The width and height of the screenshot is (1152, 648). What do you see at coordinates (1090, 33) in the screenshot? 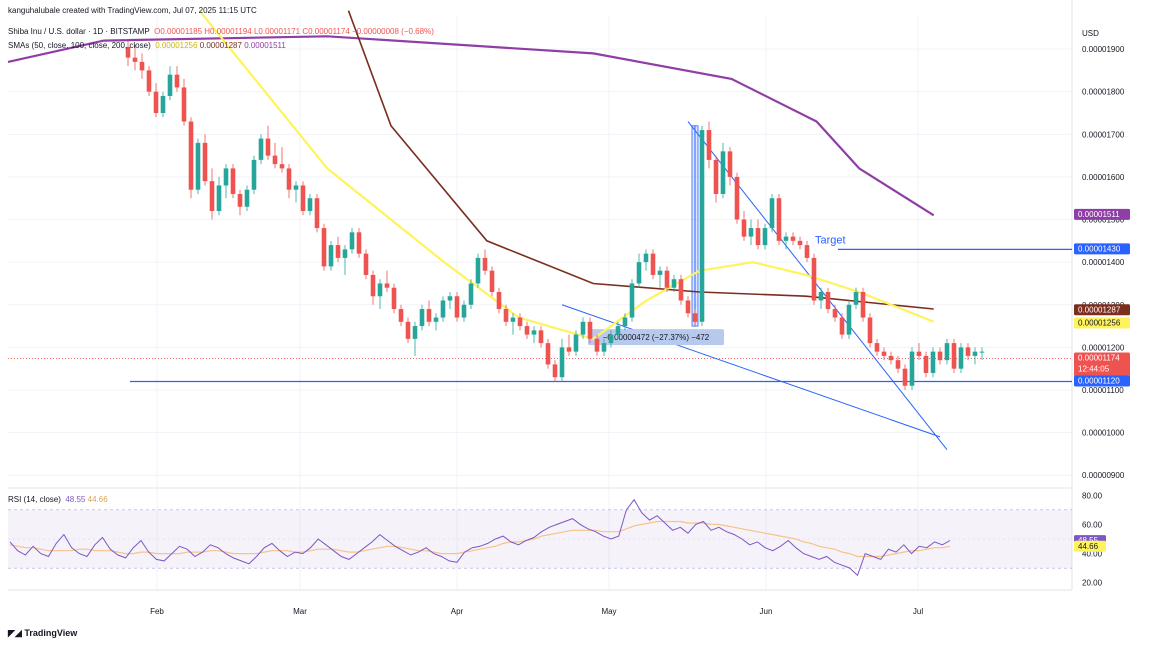
I see `currency-label: USD` at bounding box center [1090, 33].